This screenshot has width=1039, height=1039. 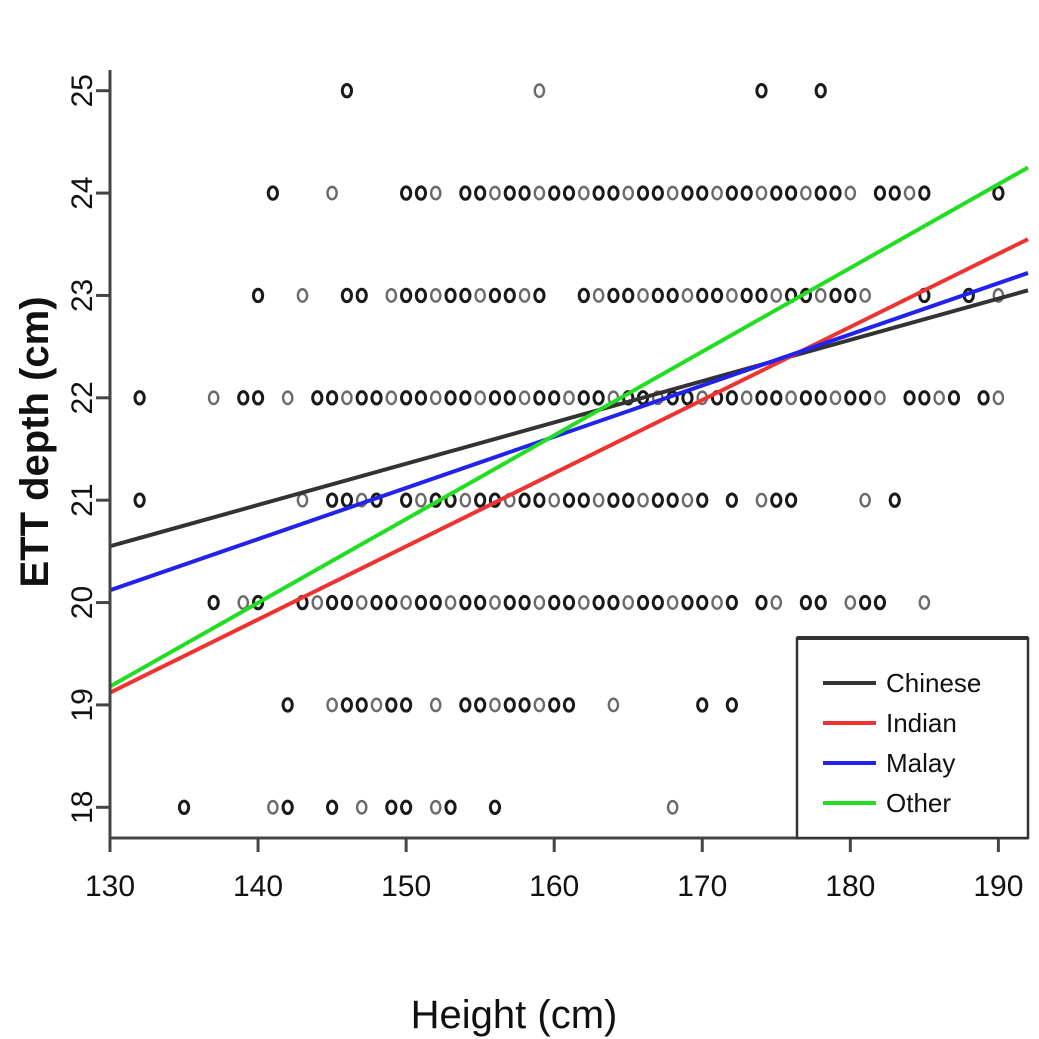 I want to click on legend: Chinese Indian Malay Other, so click(x=912, y=738).